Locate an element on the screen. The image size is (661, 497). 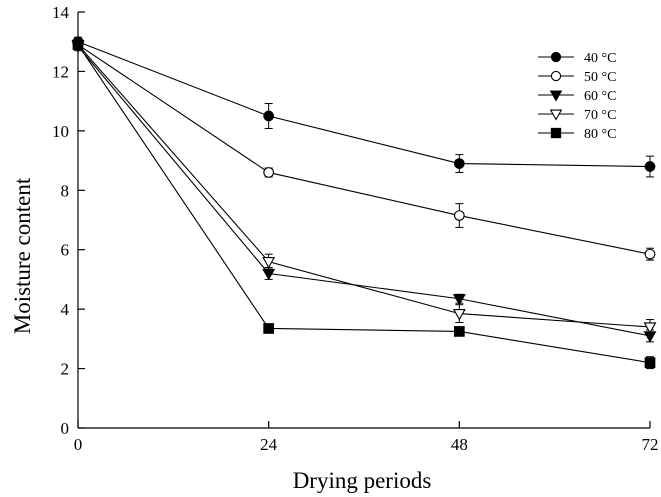
legend-item: 60 °C is located at coordinates (577, 96).